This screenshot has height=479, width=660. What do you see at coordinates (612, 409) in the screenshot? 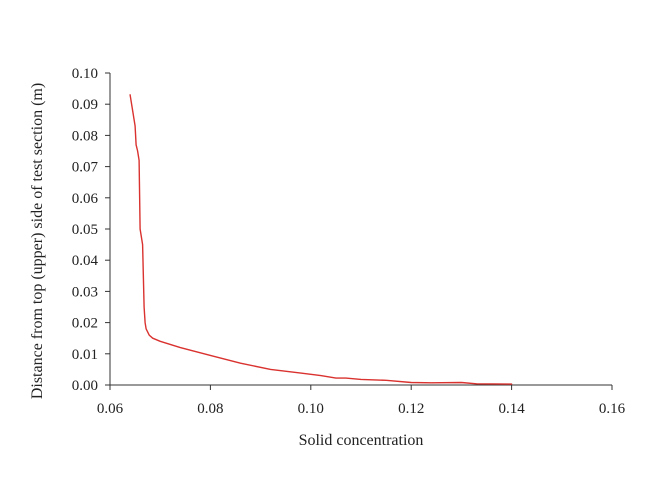
I see `x-tick-label: 0.16` at bounding box center [612, 409].